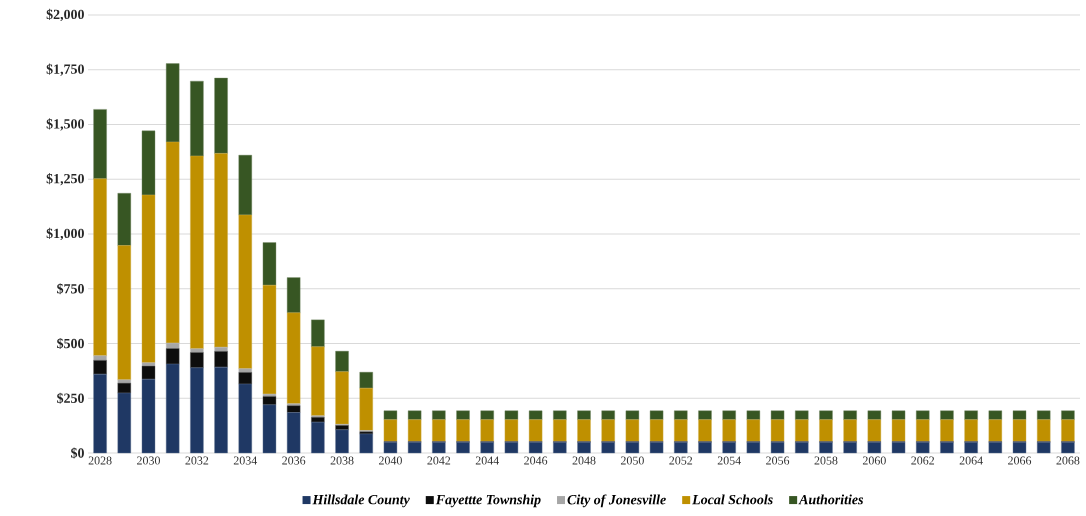  I want to click on y-tick-label: $1,250, so click(65, 179).